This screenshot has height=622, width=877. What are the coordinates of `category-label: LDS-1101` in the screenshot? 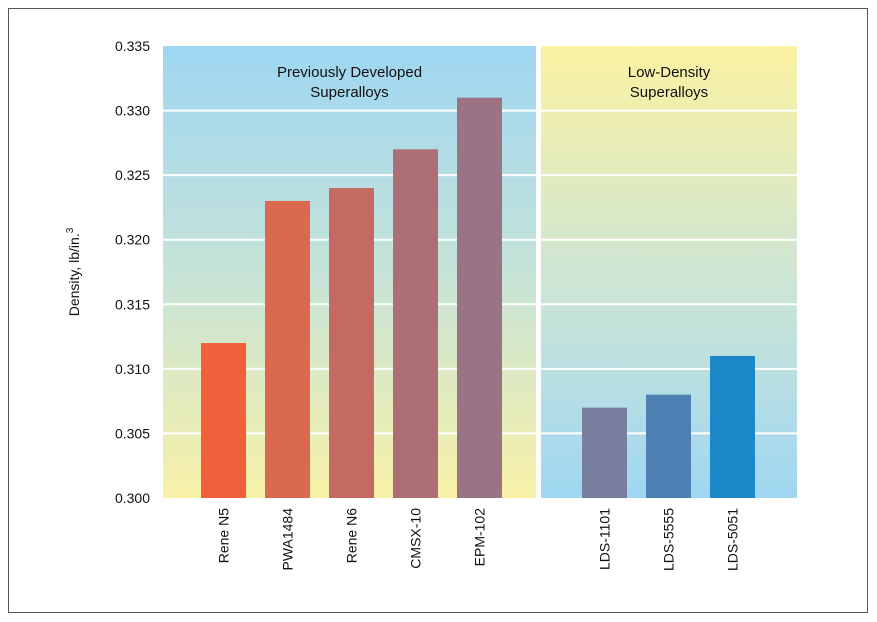 It's located at (605, 539).